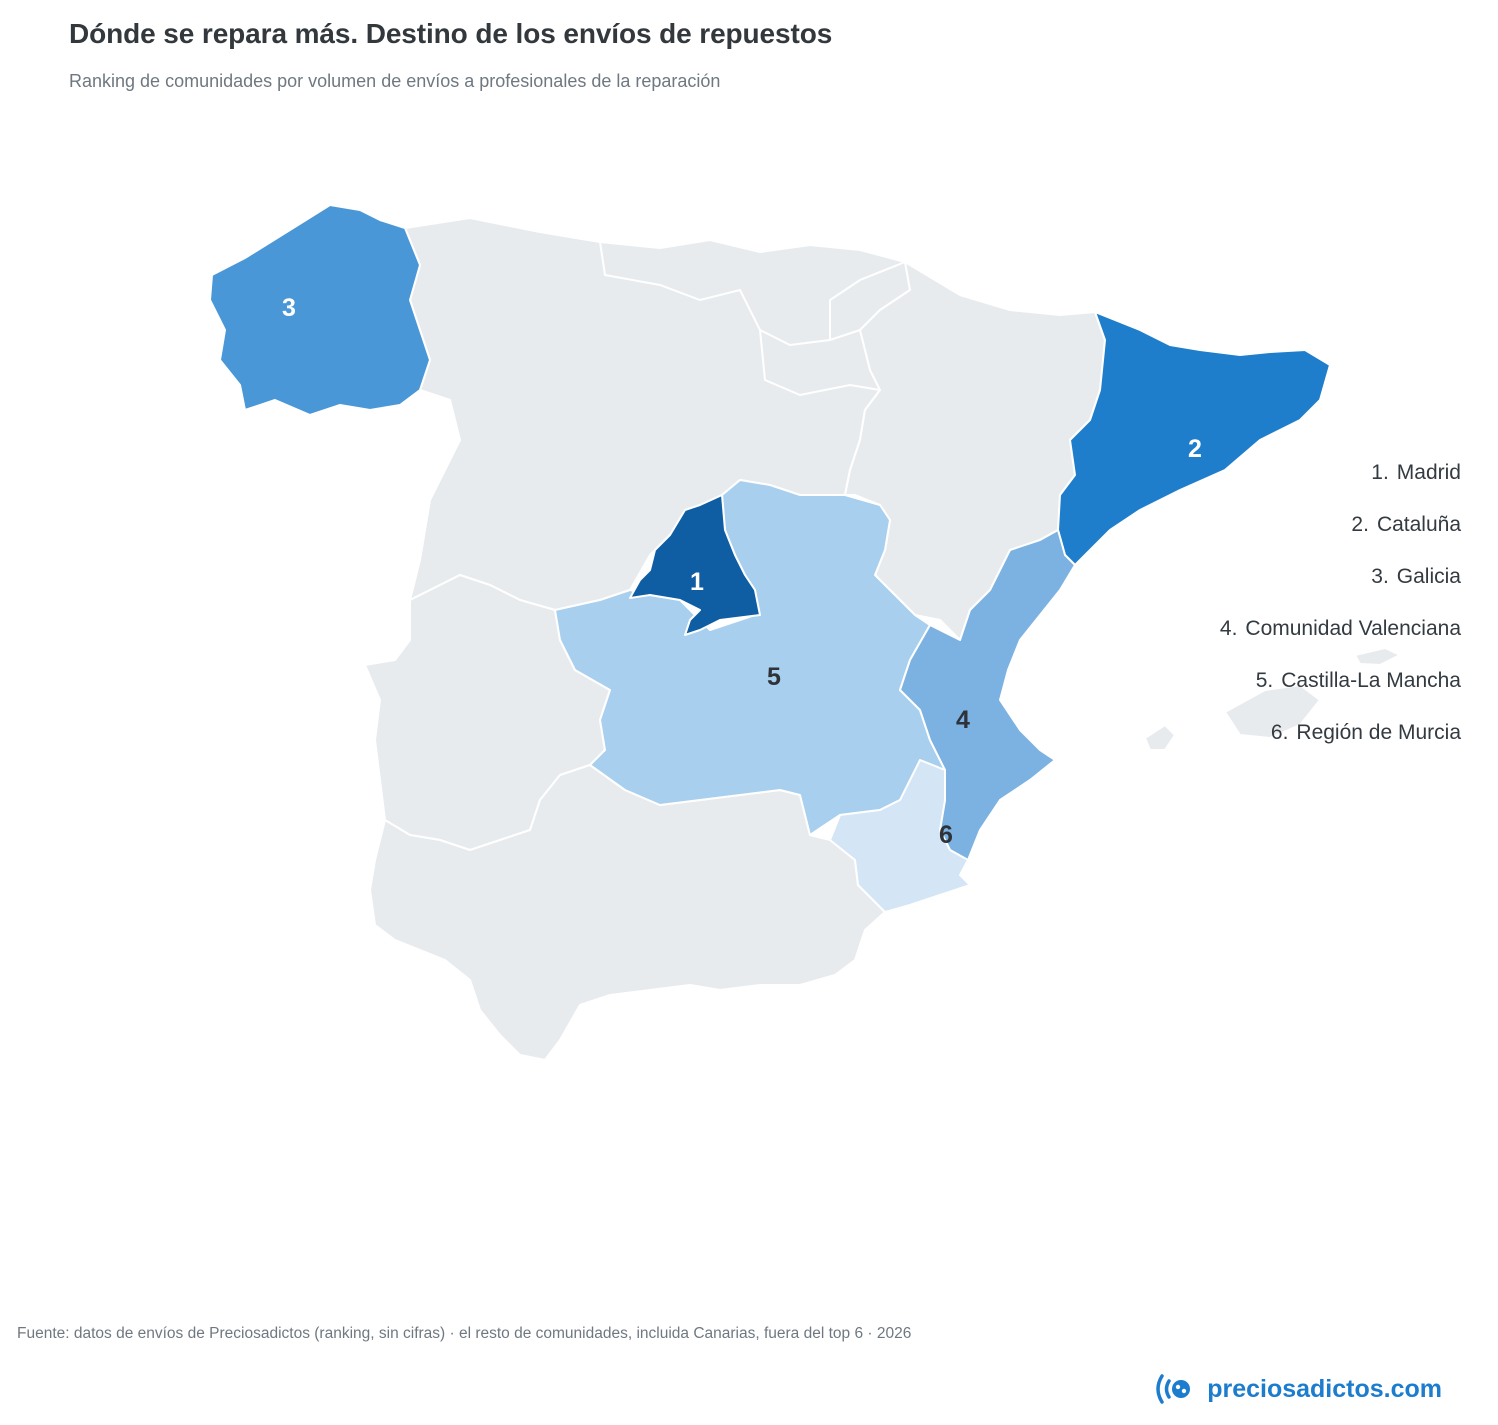 The width and height of the screenshot is (1498, 1425). I want to click on brand-link: preciosadictos.com, so click(1297, 1389).